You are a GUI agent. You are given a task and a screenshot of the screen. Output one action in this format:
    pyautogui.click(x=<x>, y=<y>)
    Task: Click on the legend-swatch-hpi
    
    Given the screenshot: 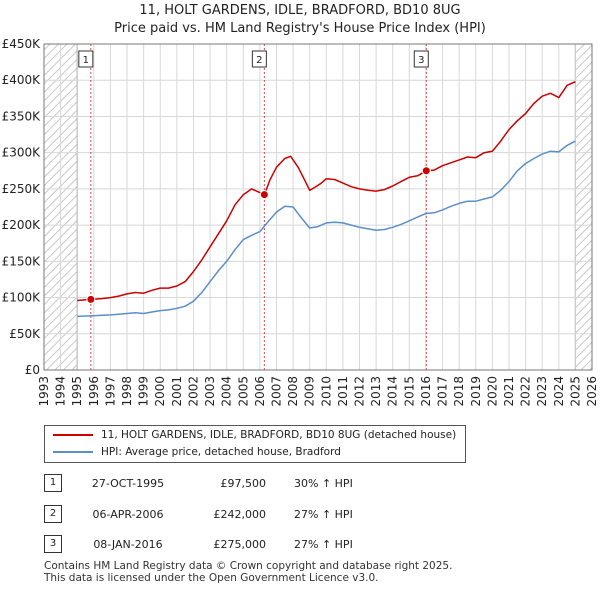 What is the action you would take?
    pyautogui.click(x=73, y=452)
    